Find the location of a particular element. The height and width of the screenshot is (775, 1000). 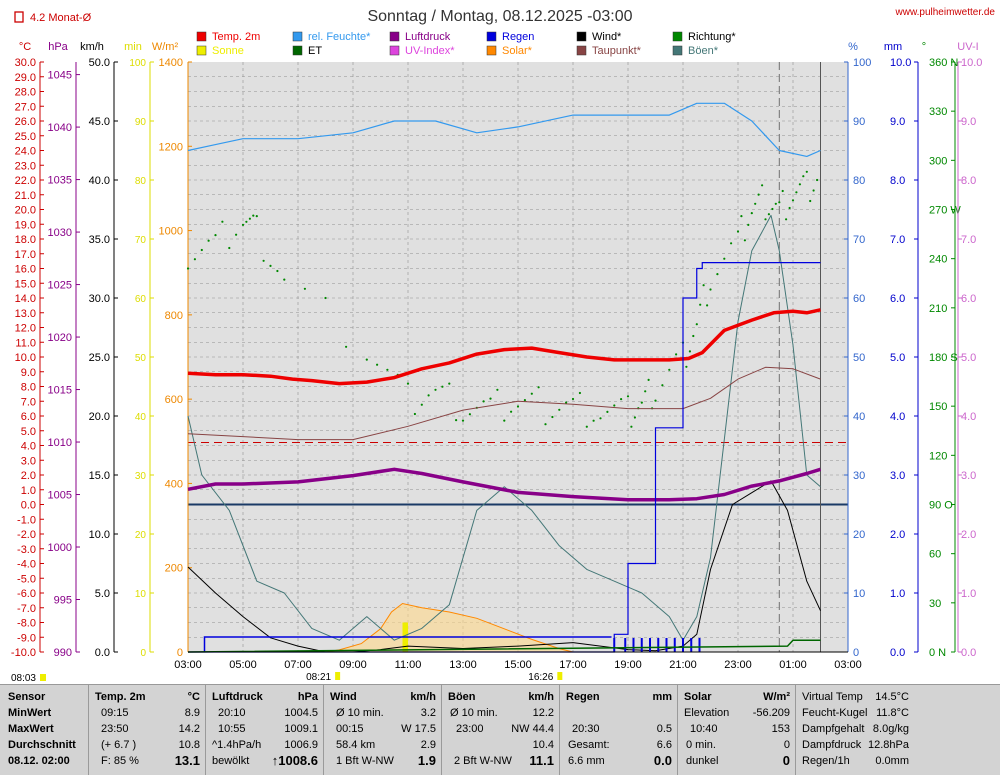

axis-tick-label-direction: 0 N is located at coordinates (937, 653).